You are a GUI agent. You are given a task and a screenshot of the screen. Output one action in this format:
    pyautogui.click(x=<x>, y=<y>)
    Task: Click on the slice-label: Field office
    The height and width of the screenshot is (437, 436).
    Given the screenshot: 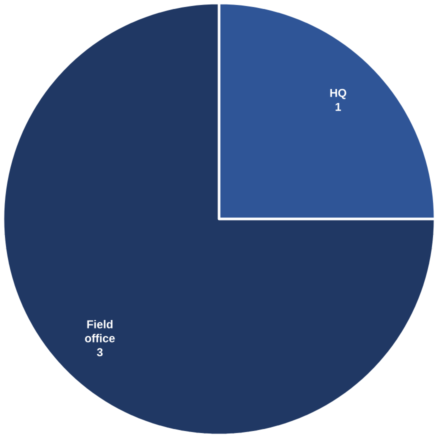 What is the action you would take?
    pyautogui.click(x=99, y=331)
    